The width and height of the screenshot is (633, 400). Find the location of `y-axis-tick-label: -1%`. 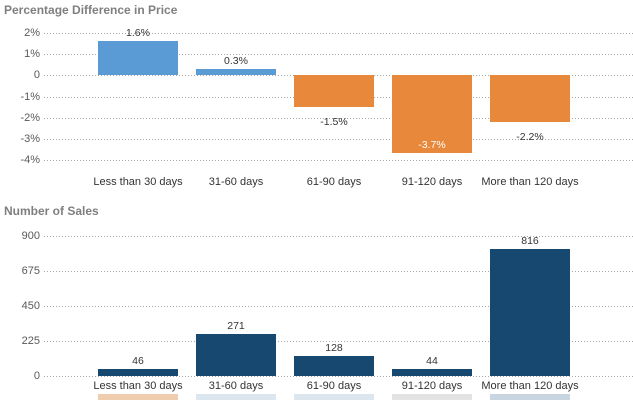

y-axis-tick-label: -1% is located at coordinates (30, 97).